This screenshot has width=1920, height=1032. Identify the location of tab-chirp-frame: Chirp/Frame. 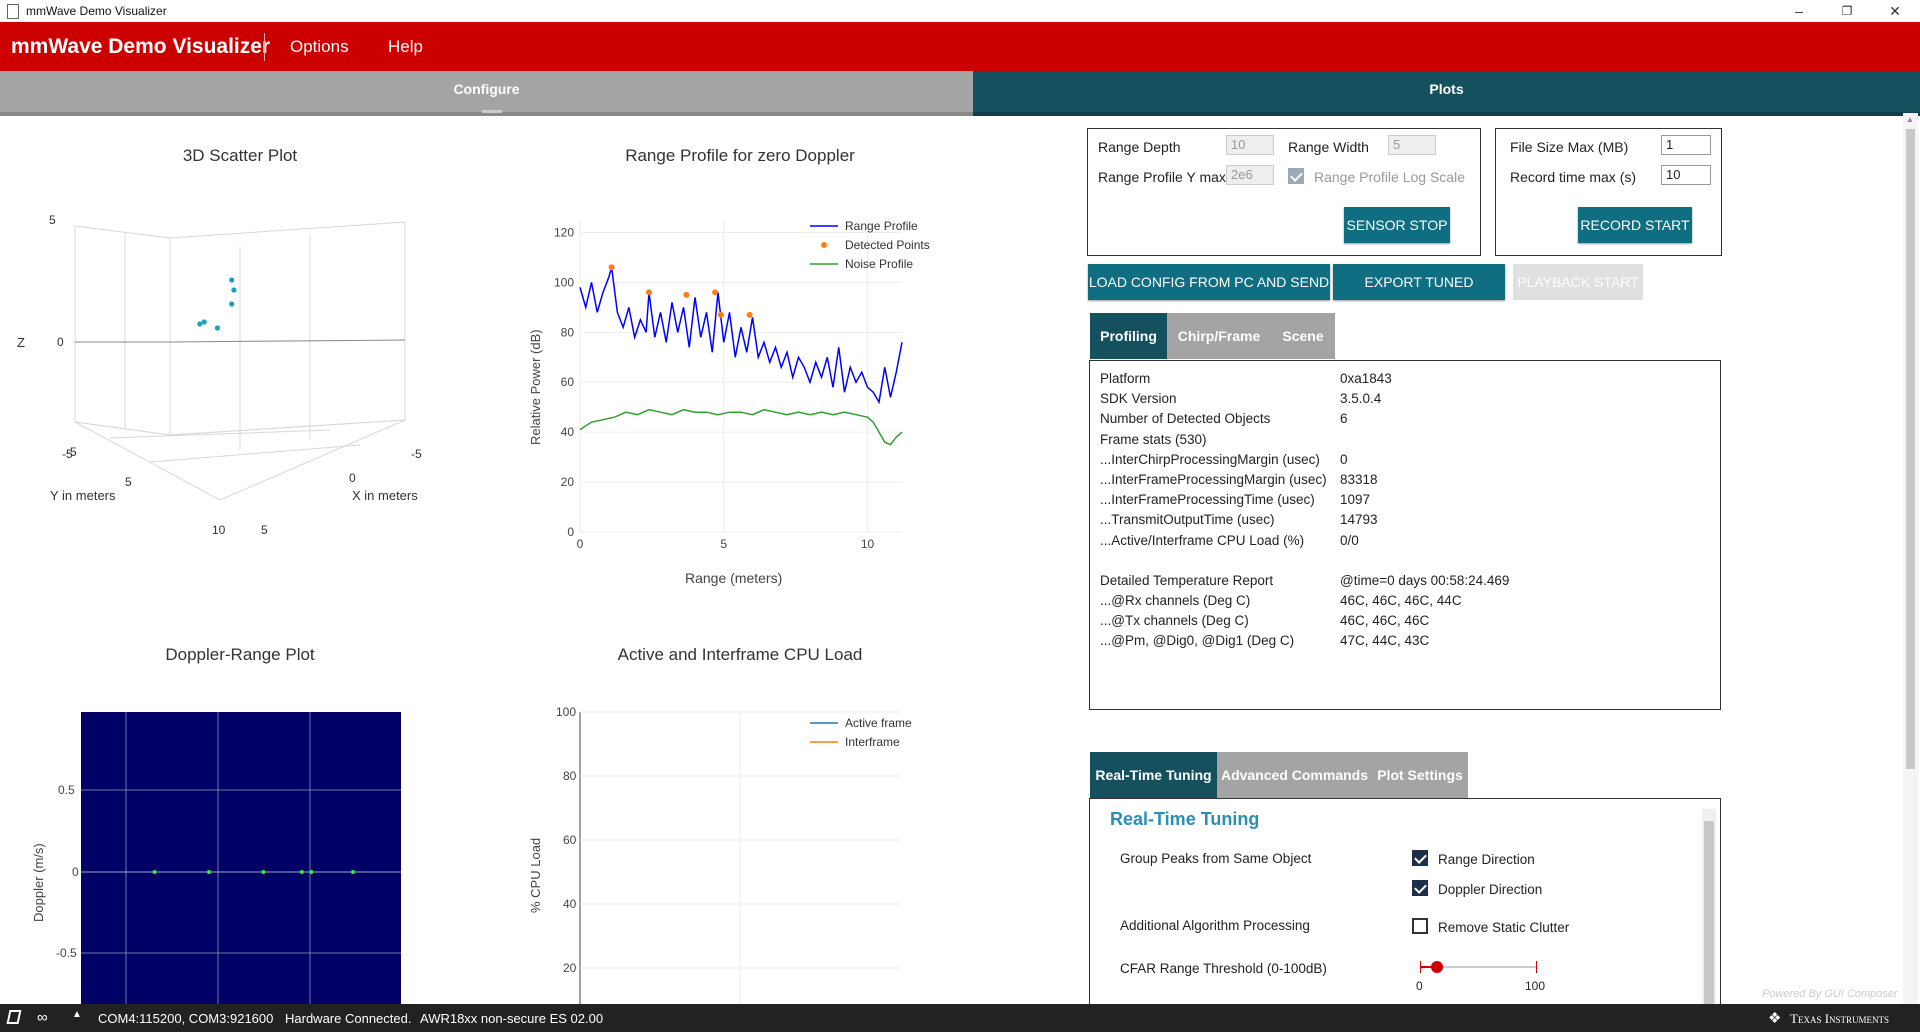
(1219, 336).